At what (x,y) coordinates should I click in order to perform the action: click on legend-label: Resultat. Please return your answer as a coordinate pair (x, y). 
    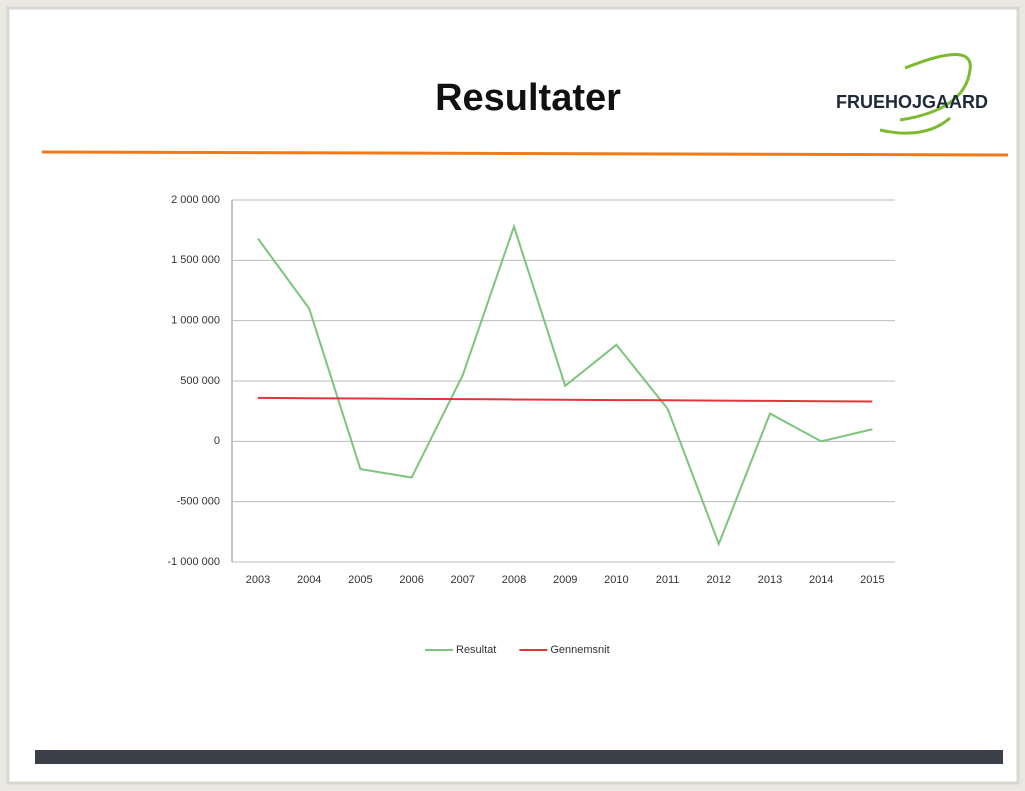
    Looking at the image, I should click on (476, 650).